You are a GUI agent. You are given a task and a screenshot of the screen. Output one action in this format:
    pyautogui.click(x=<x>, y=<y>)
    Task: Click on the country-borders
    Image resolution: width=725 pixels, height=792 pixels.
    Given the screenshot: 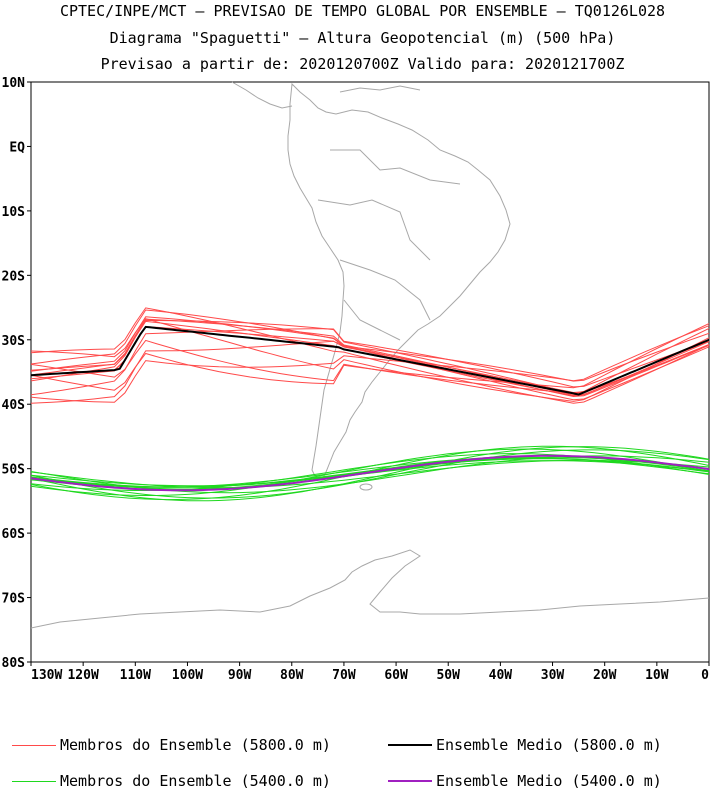 What is the action you would take?
    pyautogui.click(x=389, y=245)
    